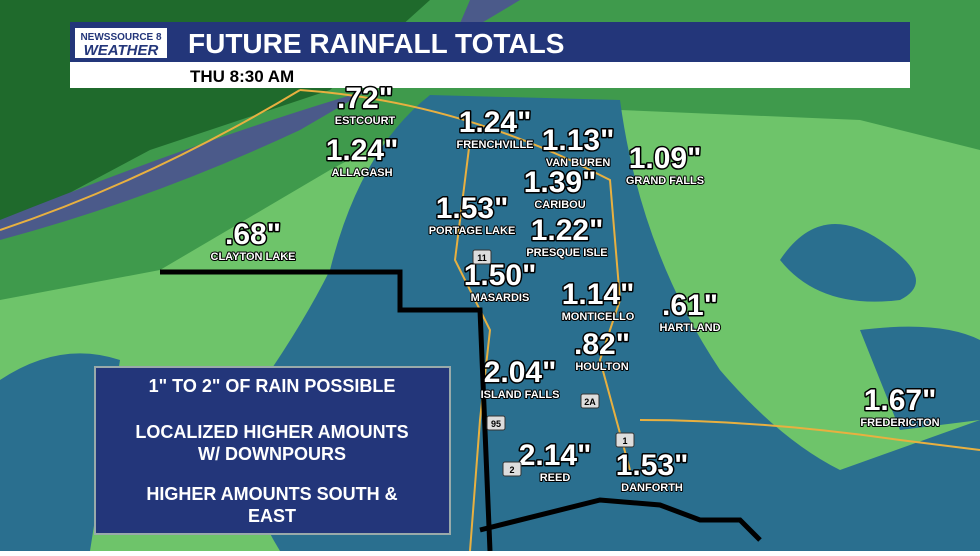  Describe the element at coordinates (602, 344) in the screenshot. I see `rain-amount: .82"` at that location.